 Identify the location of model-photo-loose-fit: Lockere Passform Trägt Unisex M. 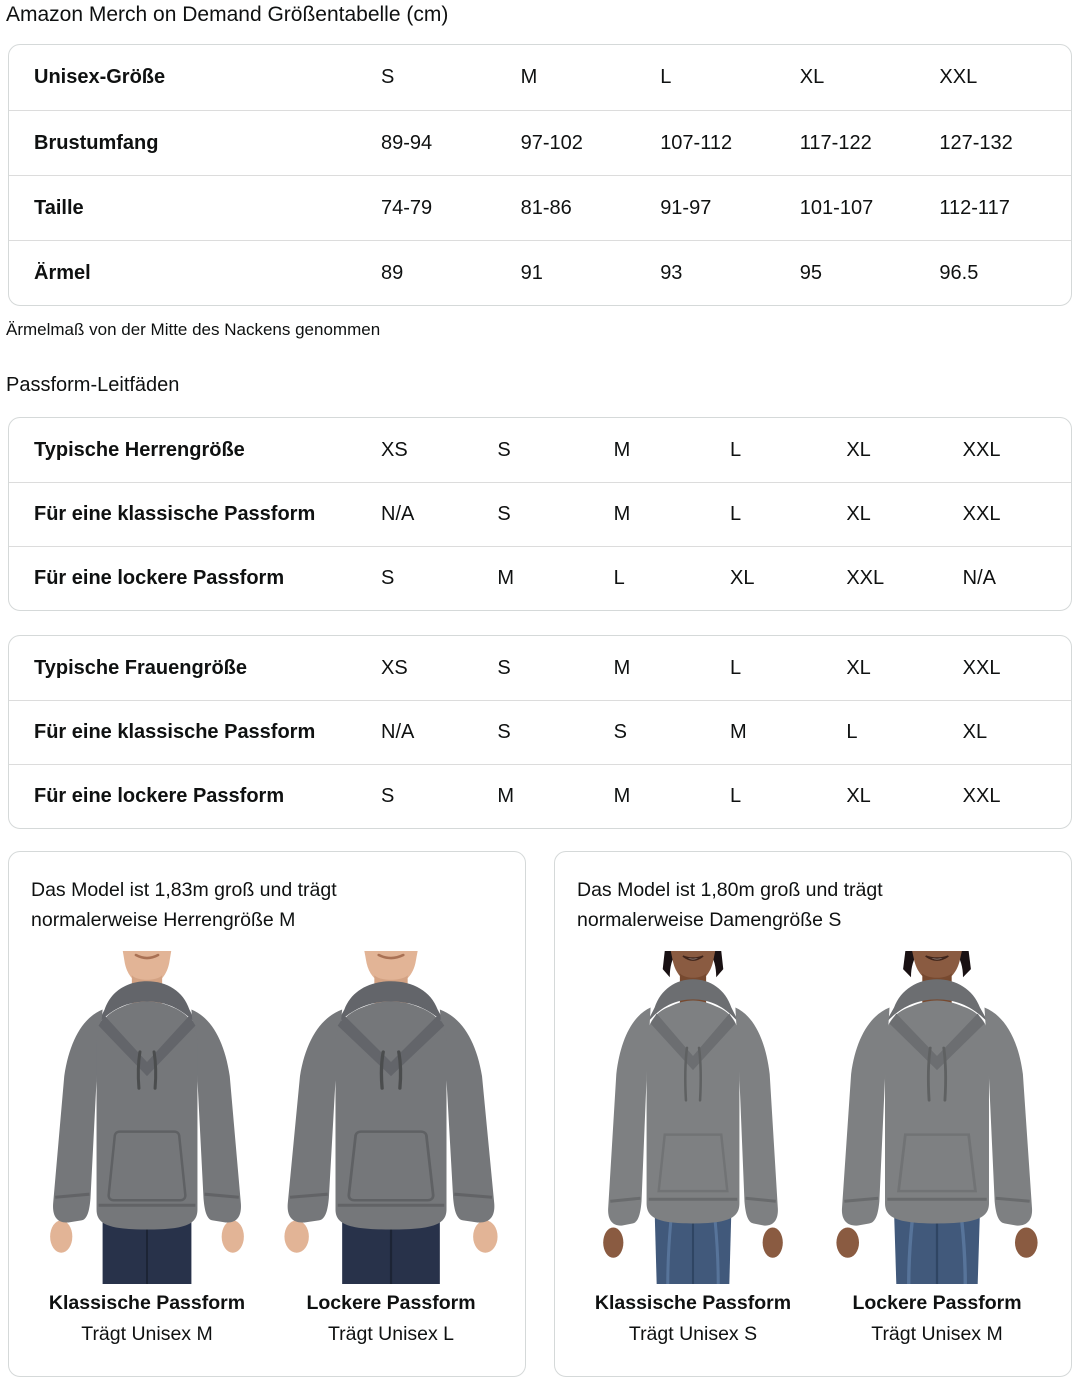
(937, 1148).